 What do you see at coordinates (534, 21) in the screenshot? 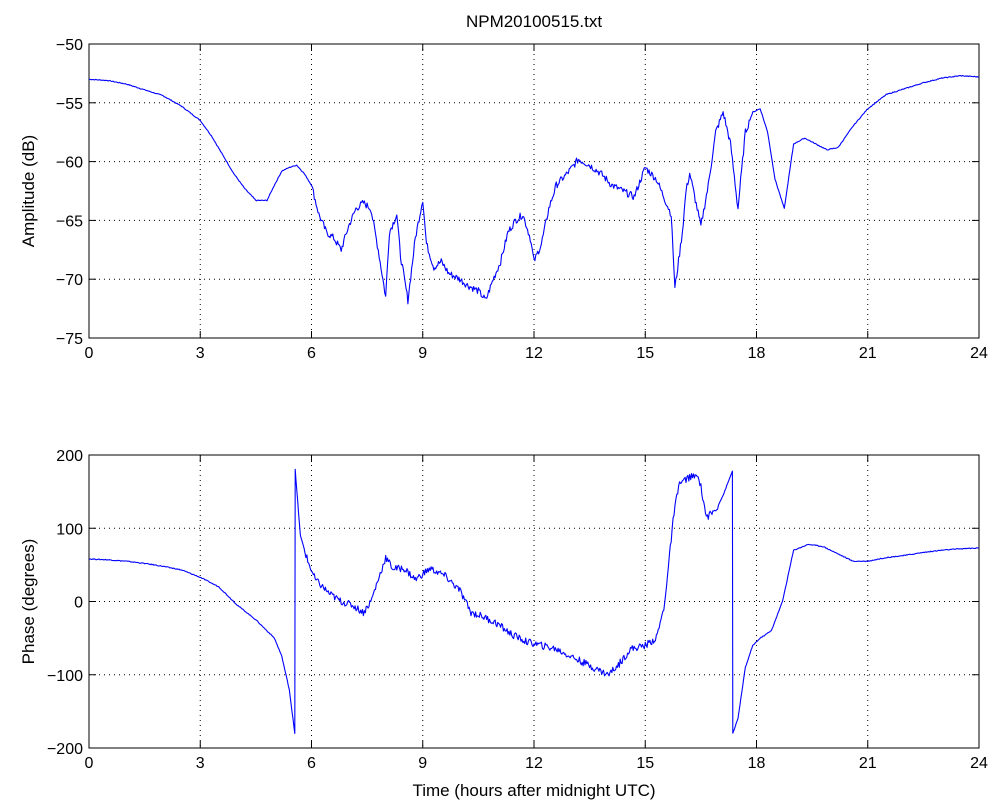
I see `chart-title: NPM20100515.txt` at bounding box center [534, 21].